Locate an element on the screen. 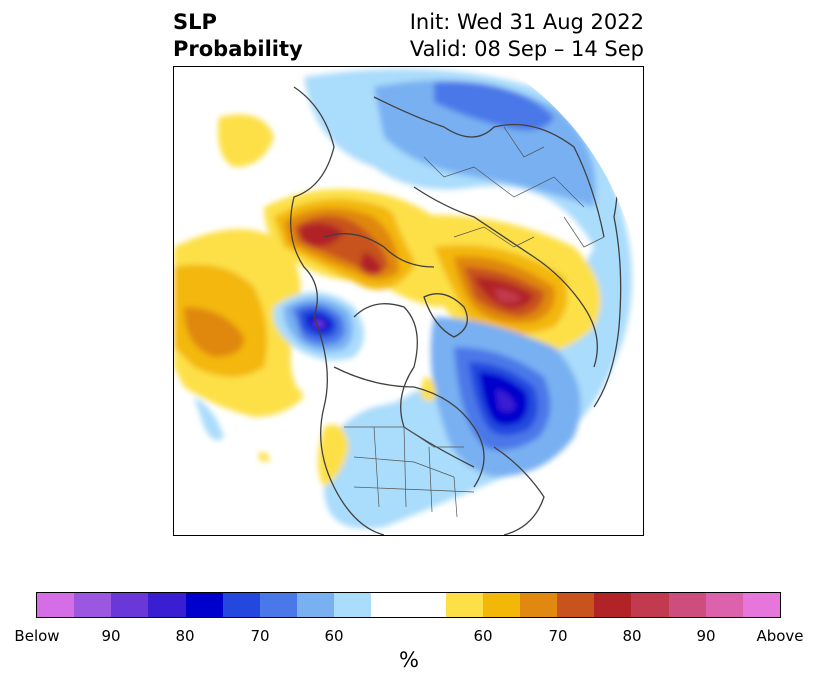 The width and height of the screenshot is (819, 686). colorbar-tick-below-90: 90 is located at coordinates (111, 636).